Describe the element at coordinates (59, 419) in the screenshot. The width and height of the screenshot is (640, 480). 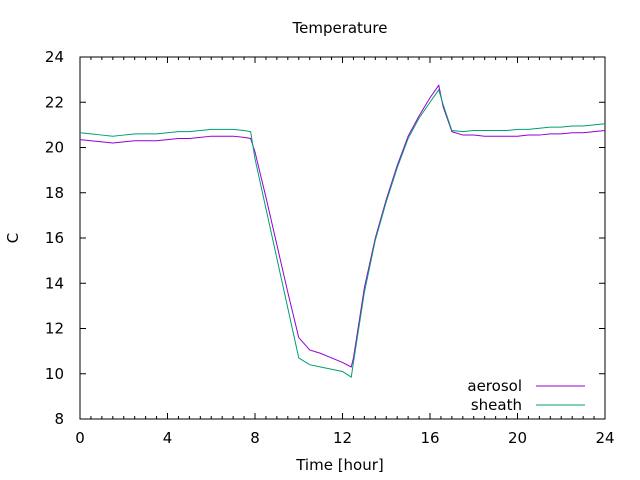
I see `y-tick-label: 8` at that location.